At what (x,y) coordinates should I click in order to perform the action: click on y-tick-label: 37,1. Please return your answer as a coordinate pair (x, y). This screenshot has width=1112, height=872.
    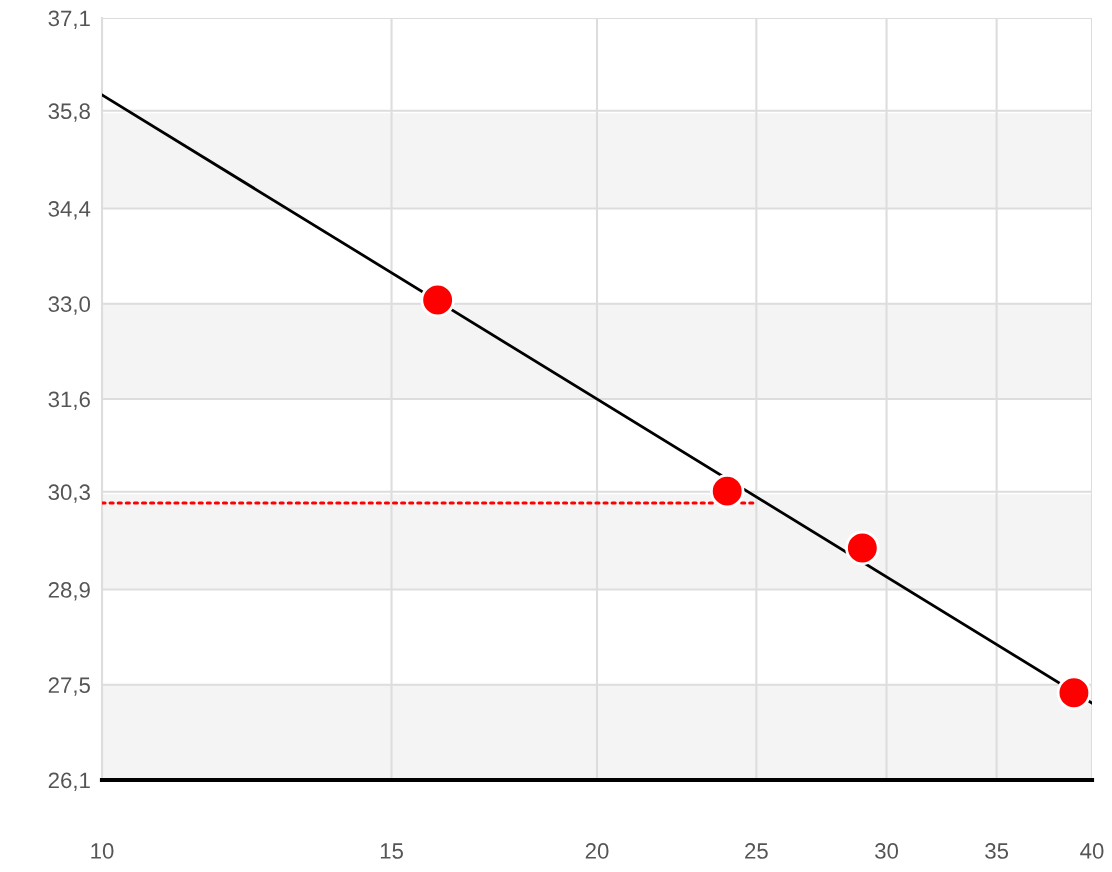
    Looking at the image, I should click on (69, 19).